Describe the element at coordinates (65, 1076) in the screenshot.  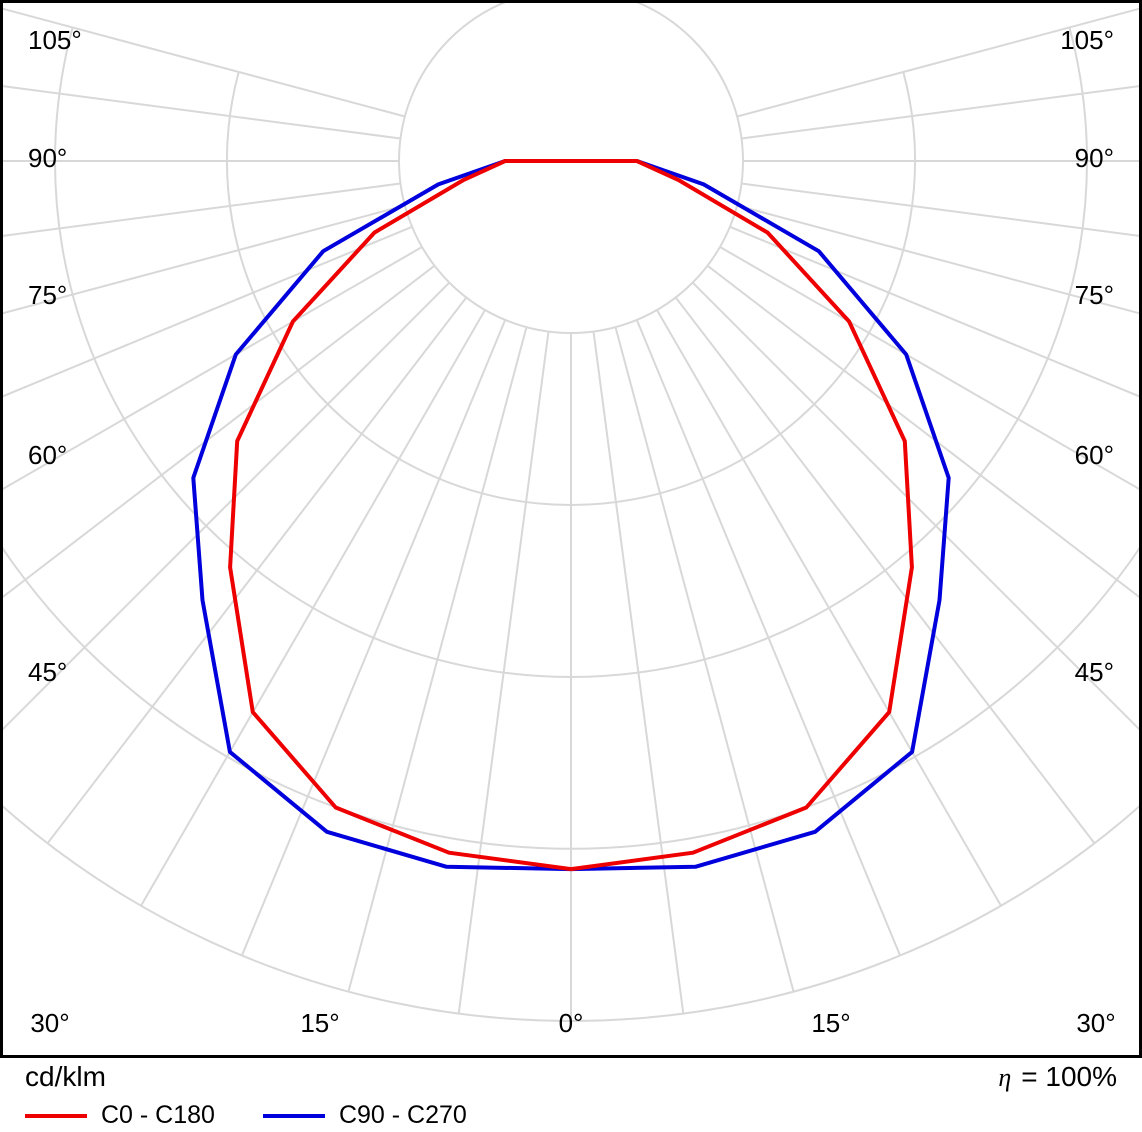
I see `units-label: cd/klm` at that location.